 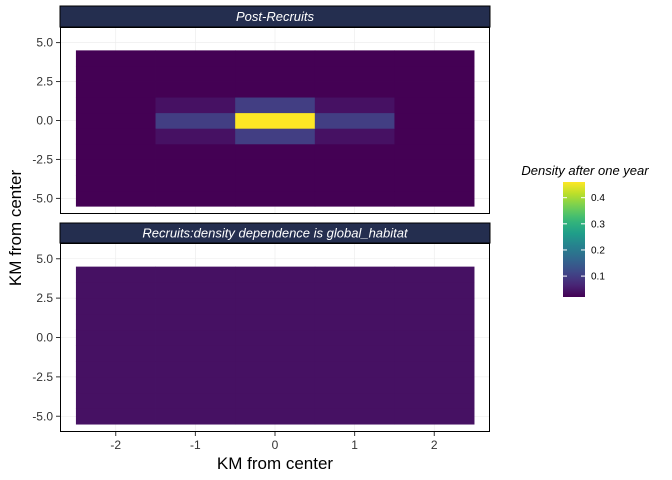 I want to click on color-legend: Density after one year 0.1 0.2 0.3 0.4, so click(x=585, y=230).